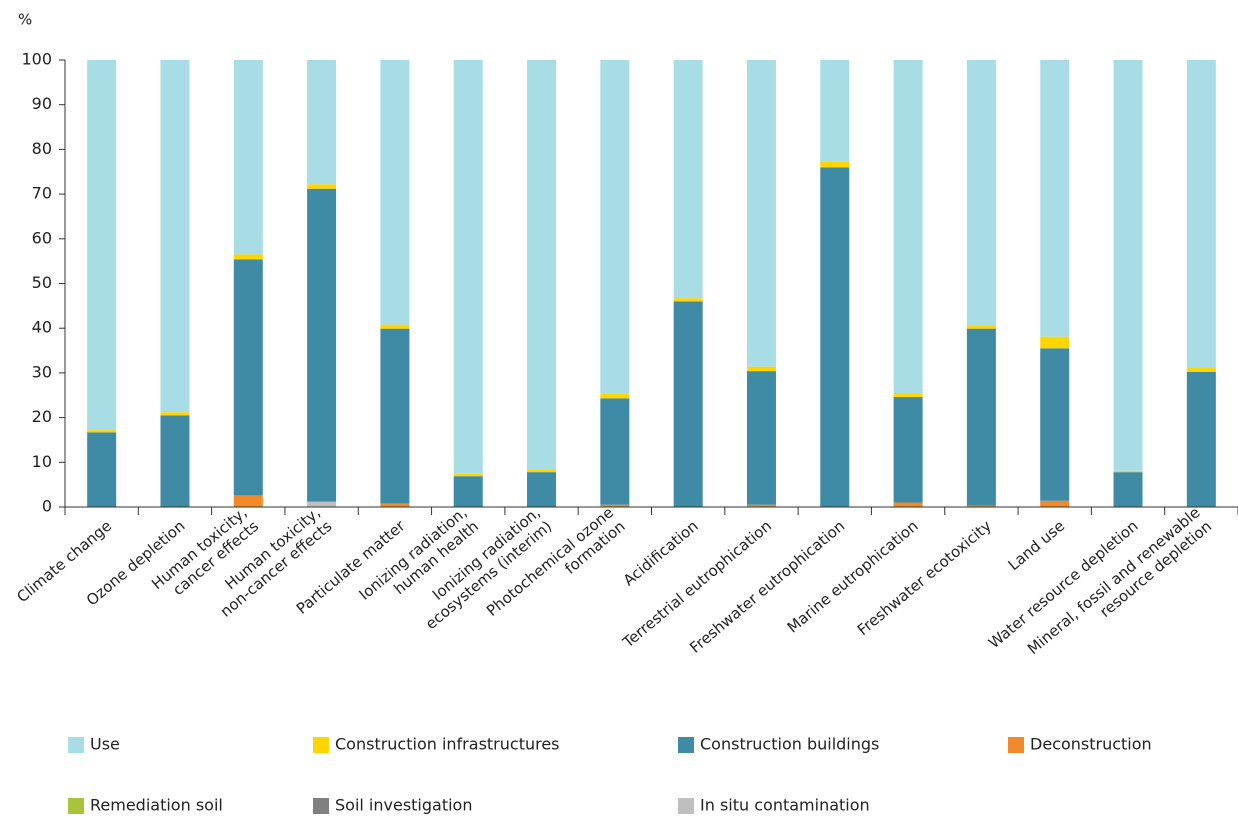 This screenshot has width=1238, height=821. Describe the element at coordinates (36, 59) in the screenshot. I see `y-tick-label: 100` at that location.